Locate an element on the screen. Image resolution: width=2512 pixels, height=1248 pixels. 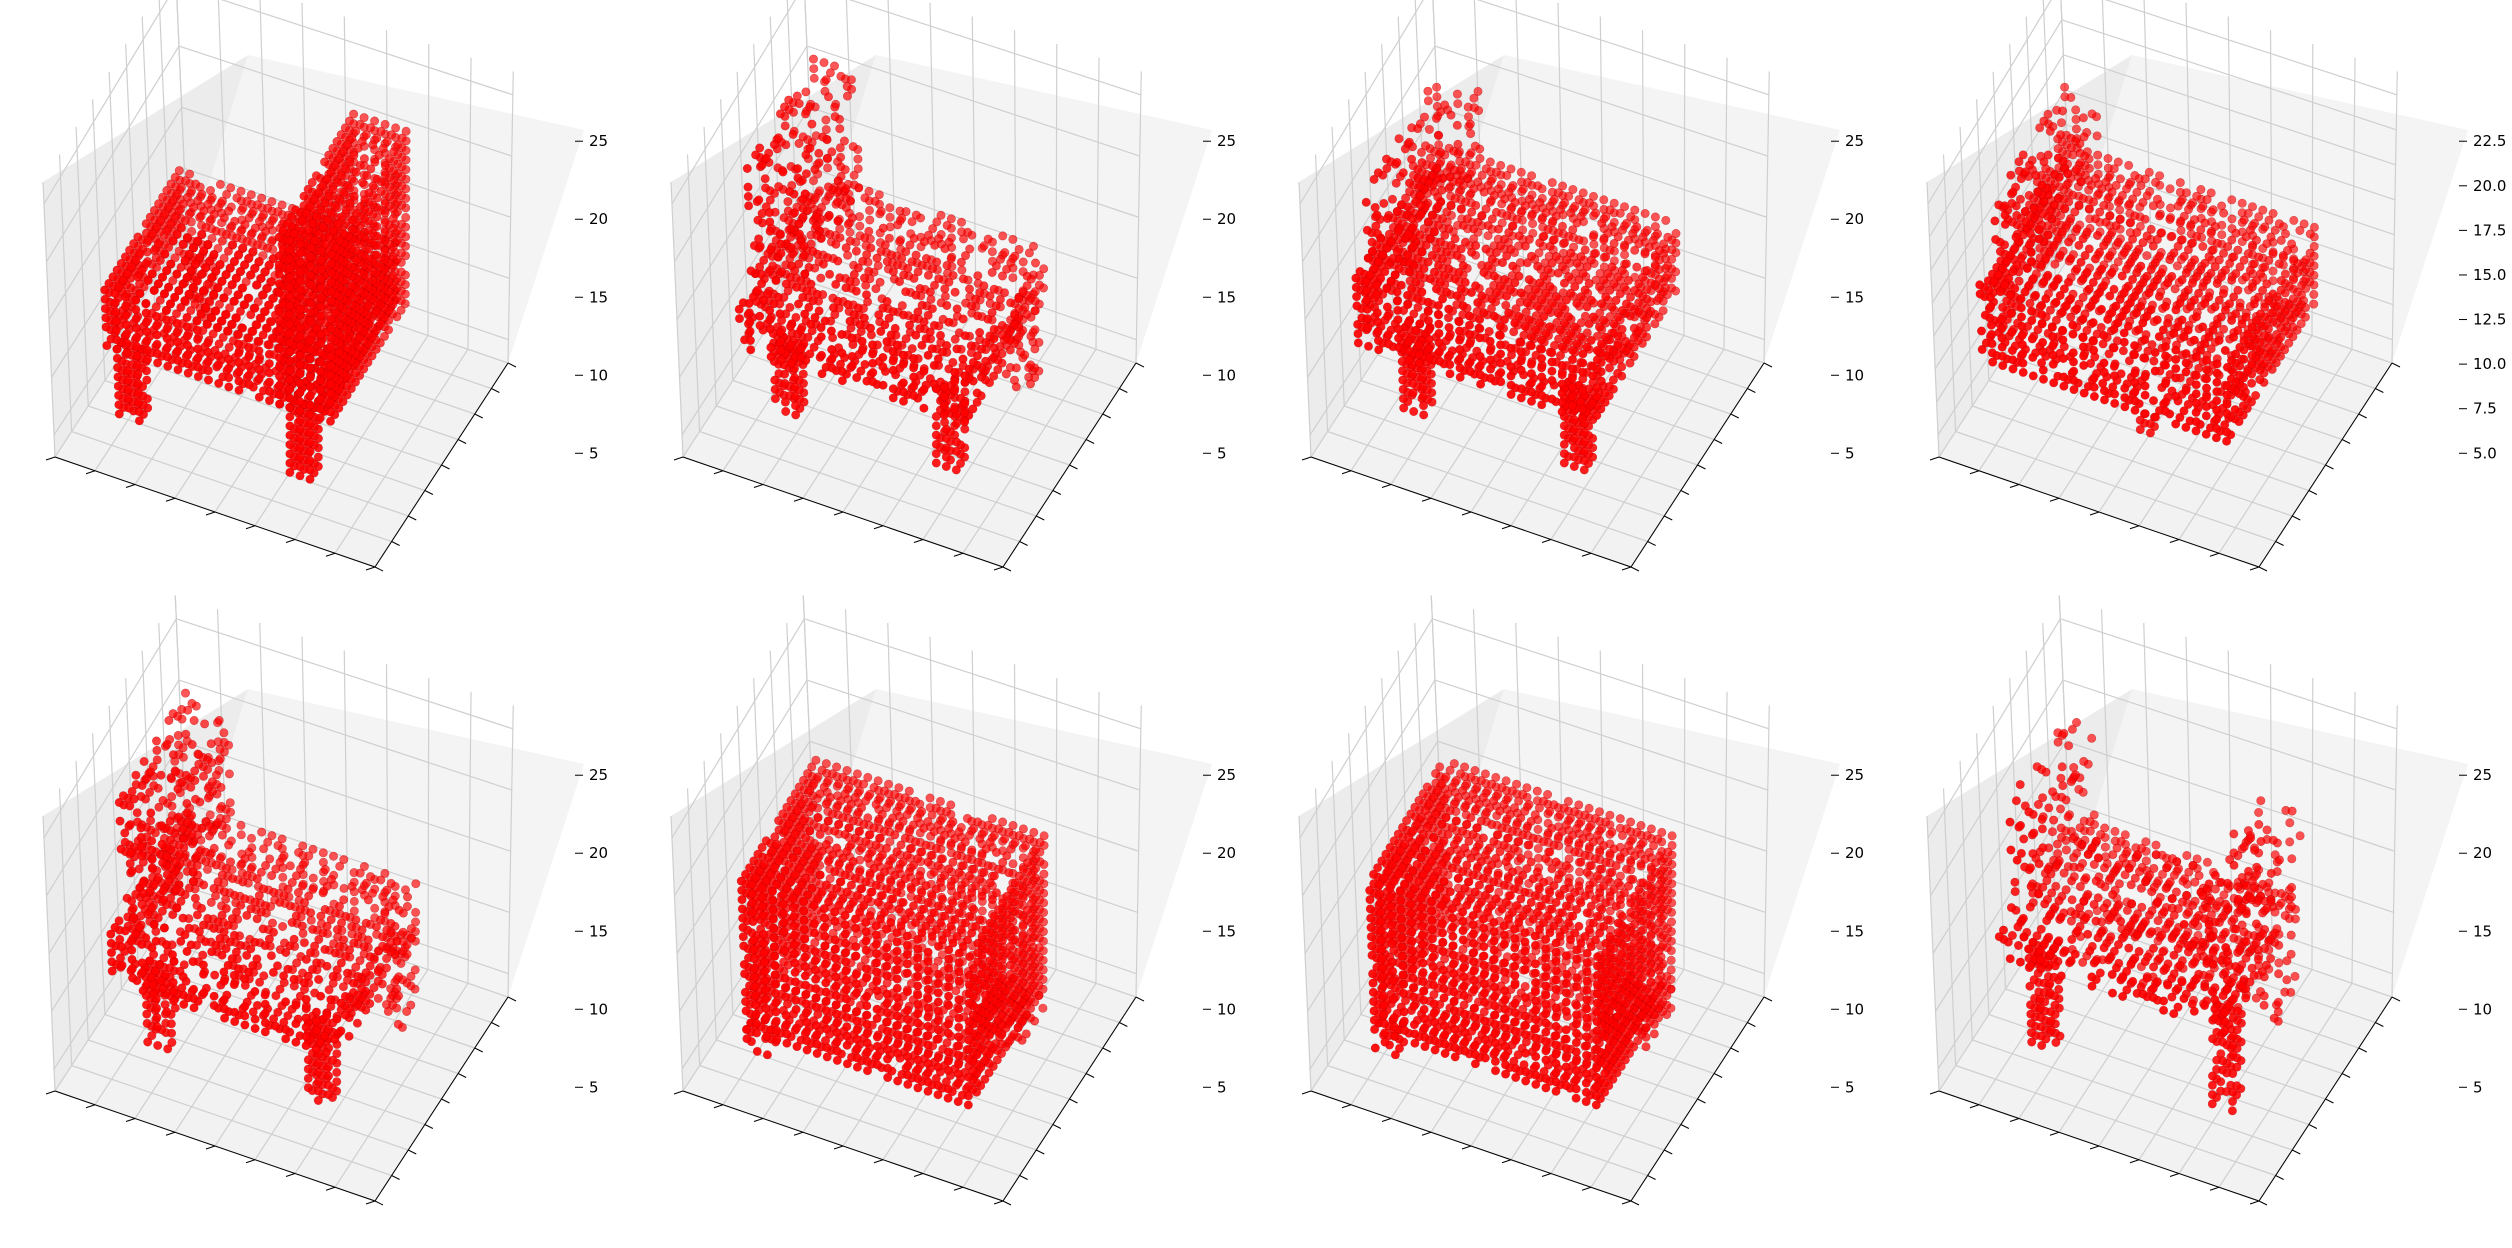
z-tick-label: 20.0 is located at coordinates (2489, 186).